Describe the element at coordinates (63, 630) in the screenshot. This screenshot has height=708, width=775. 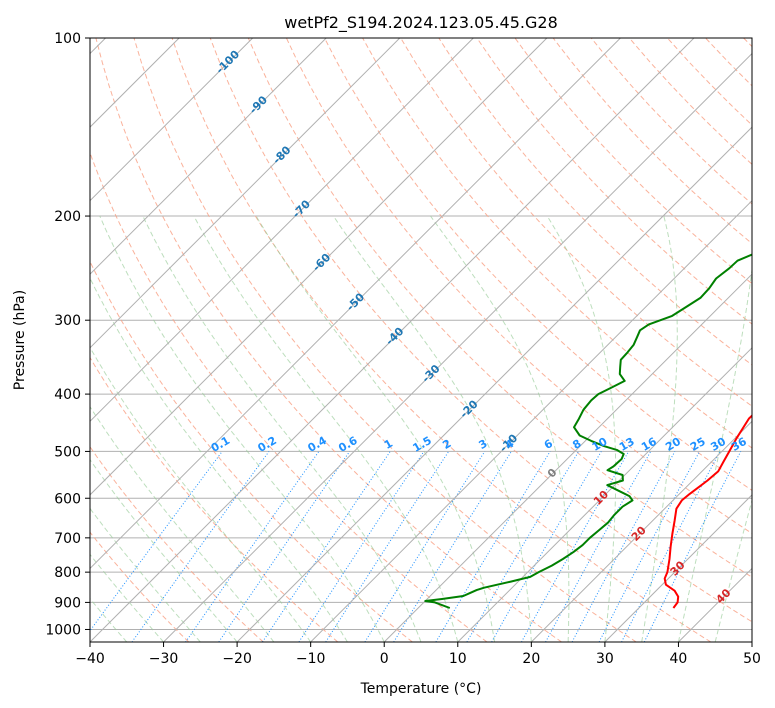
I see `y-tick-label: 1000` at that location.